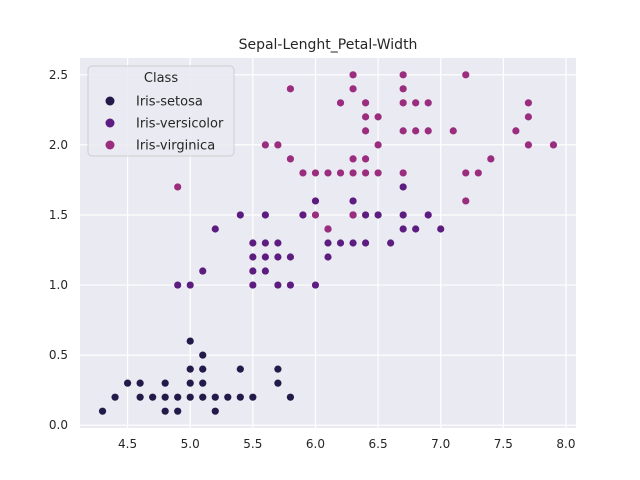  Describe the element at coordinates (58, 425) in the screenshot. I see `y-tick-label: 0.0` at that location.